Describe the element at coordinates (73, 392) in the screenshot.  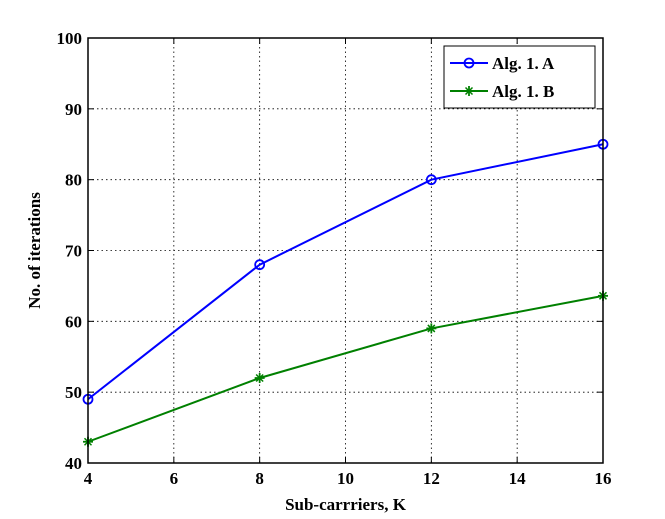
I see `y-tick-label: 50` at that location.